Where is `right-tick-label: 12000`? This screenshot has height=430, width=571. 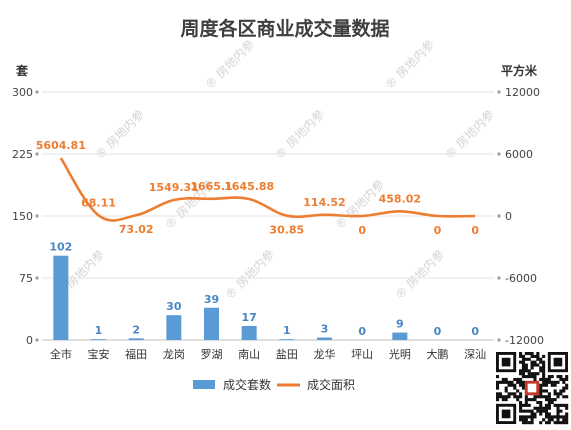 right-tick-label: 12000 is located at coordinates (522, 92).